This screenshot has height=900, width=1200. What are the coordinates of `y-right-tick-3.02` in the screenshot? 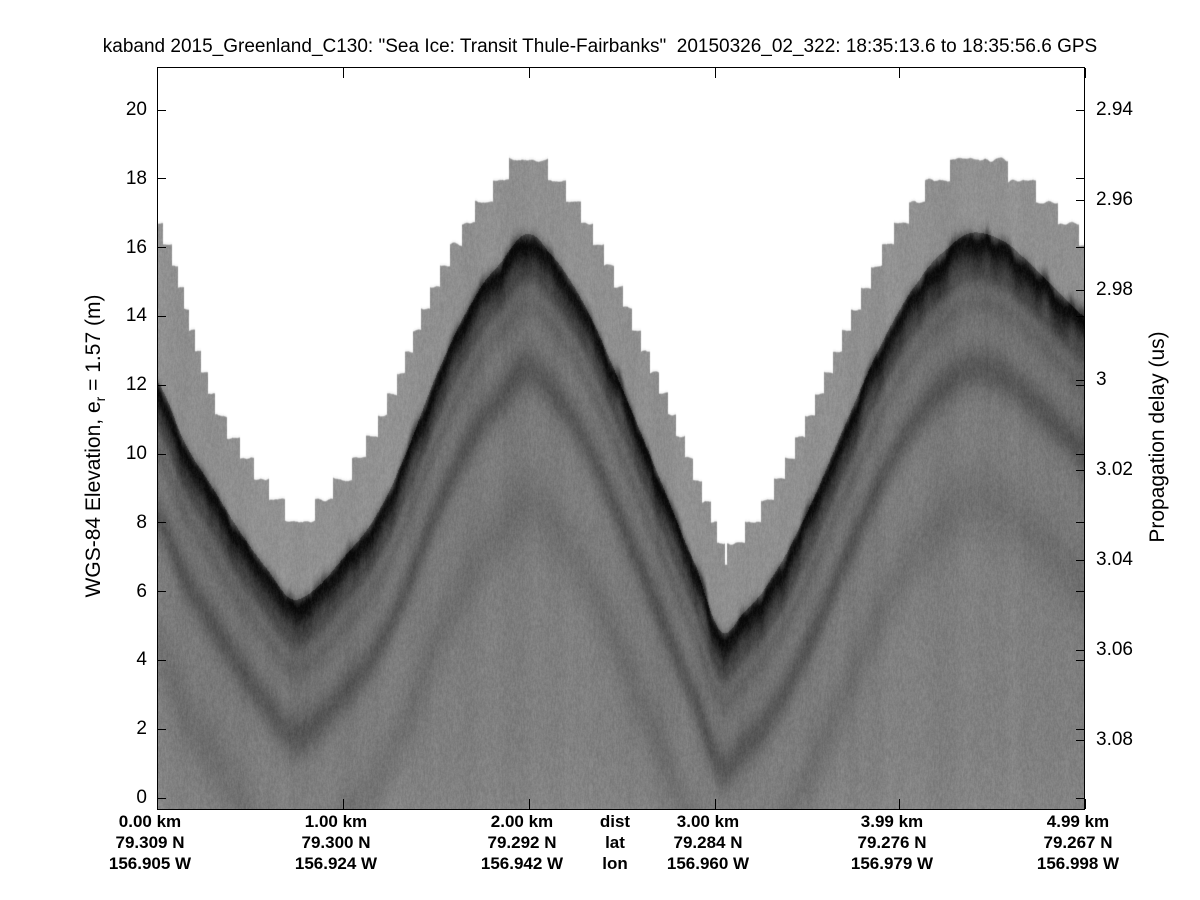 It's located at (1080, 470).